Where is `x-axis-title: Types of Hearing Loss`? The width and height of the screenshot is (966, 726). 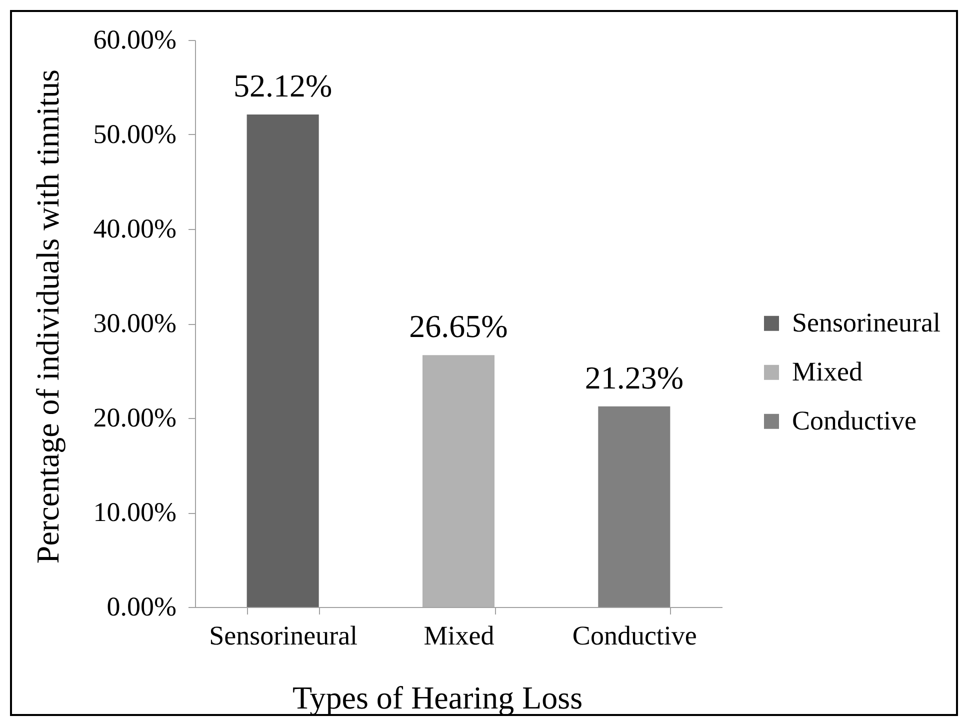 x-axis-title: Types of Hearing Loss is located at coordinates (437, 698).